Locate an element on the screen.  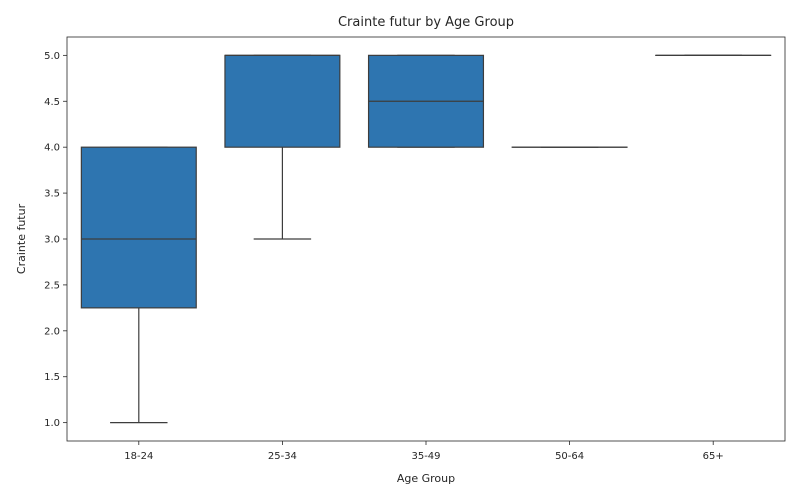
x-tick-label: 50-64 is located at coordinates (569, 456).